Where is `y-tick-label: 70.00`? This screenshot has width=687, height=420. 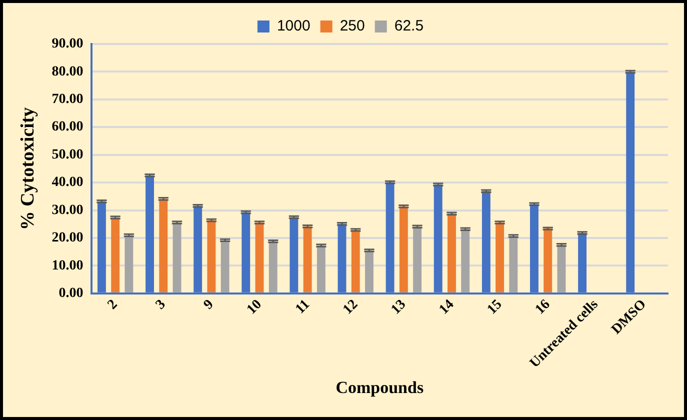 y-tick-label: 70.00 is located at coordinates (68, 100).